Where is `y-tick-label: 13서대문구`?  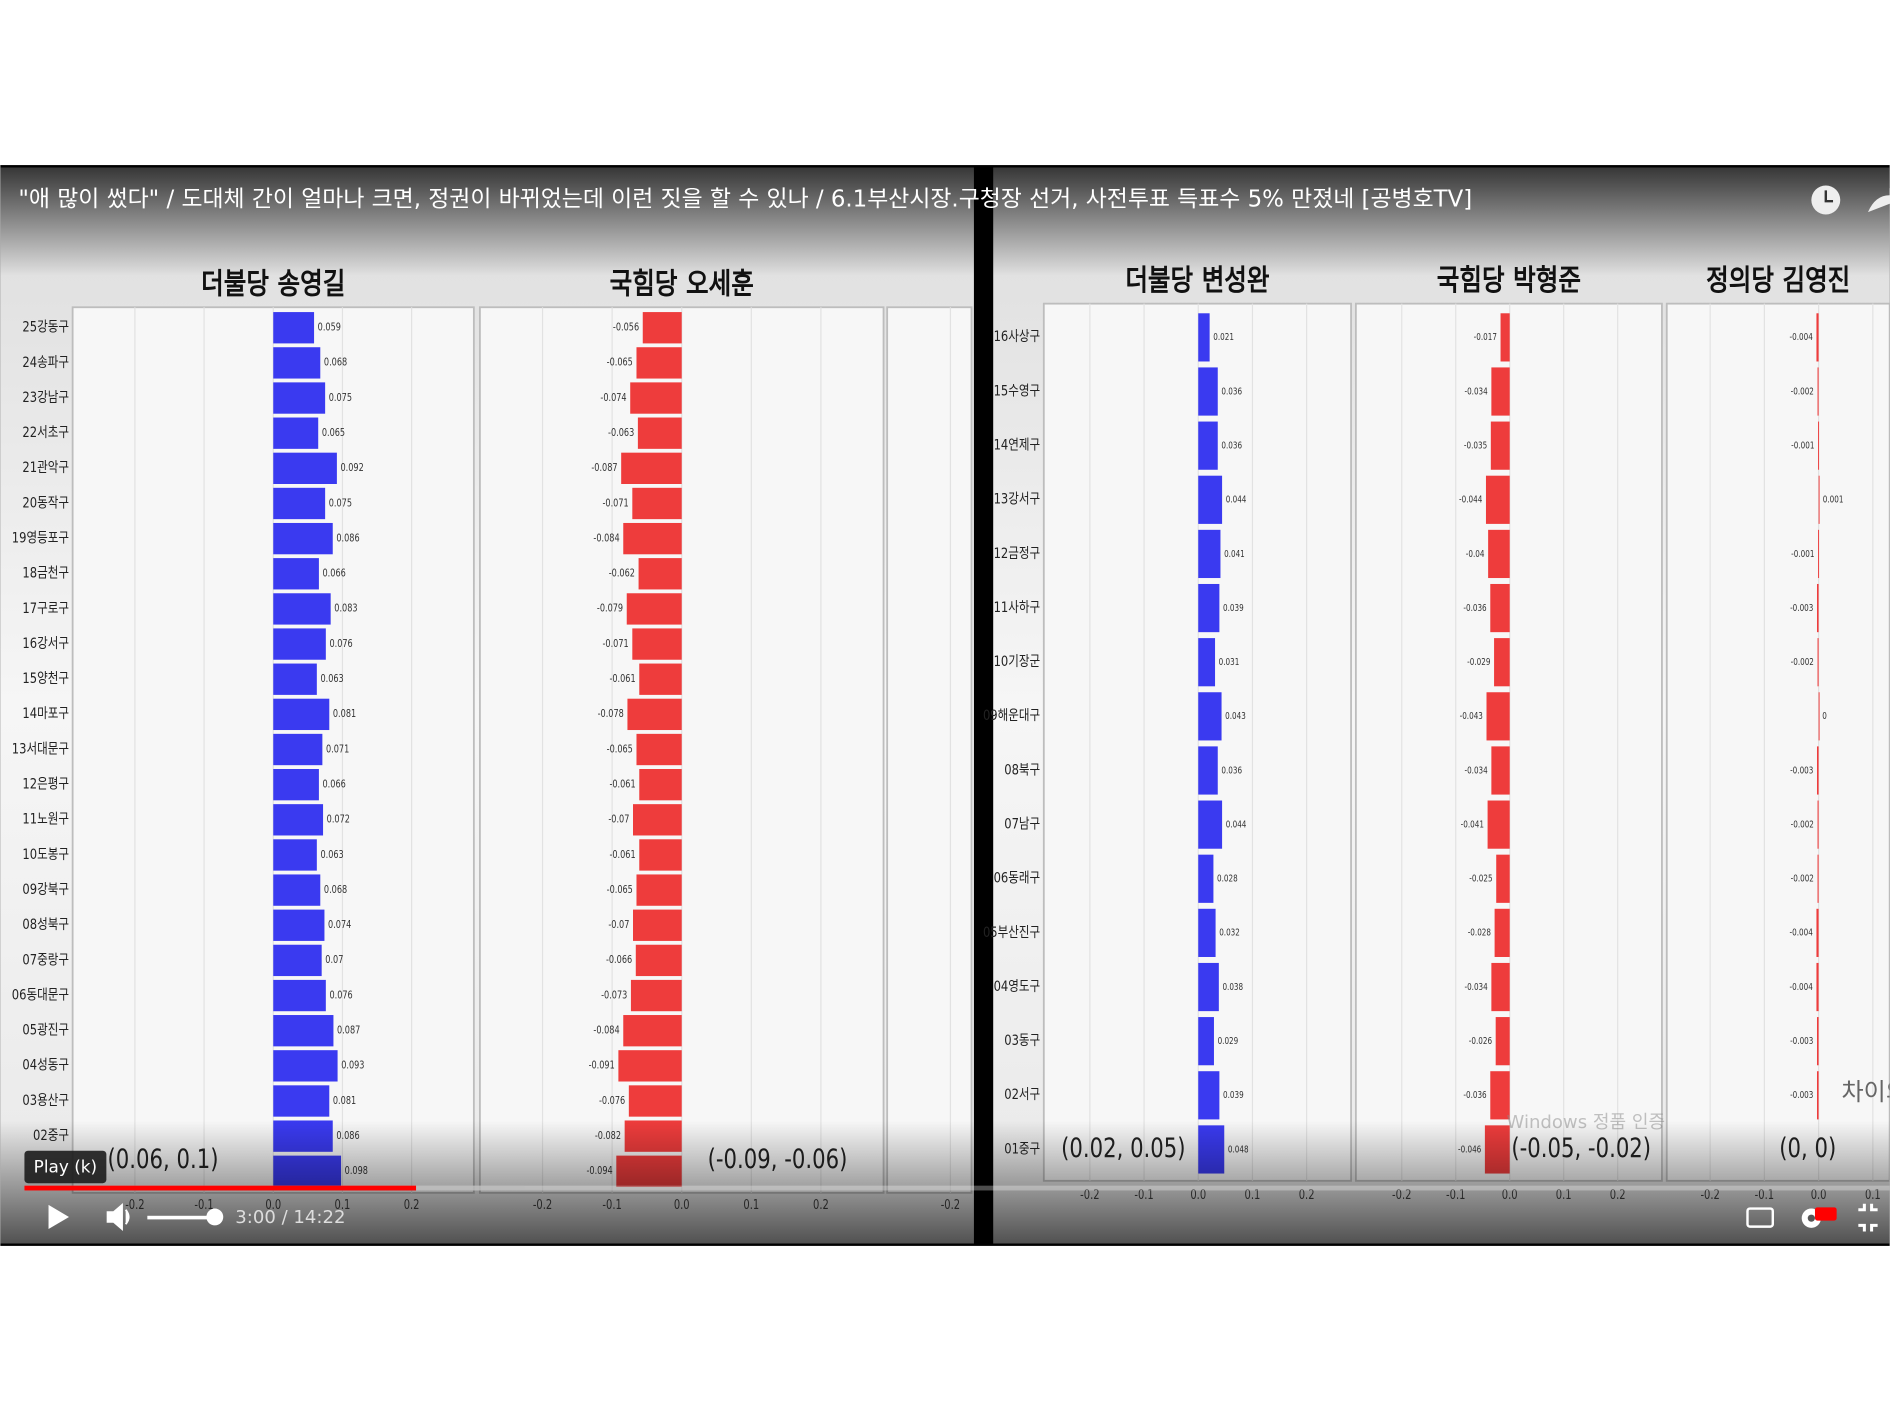 y-tick-label: 13서대문구 is located at coordinates (40, 749).